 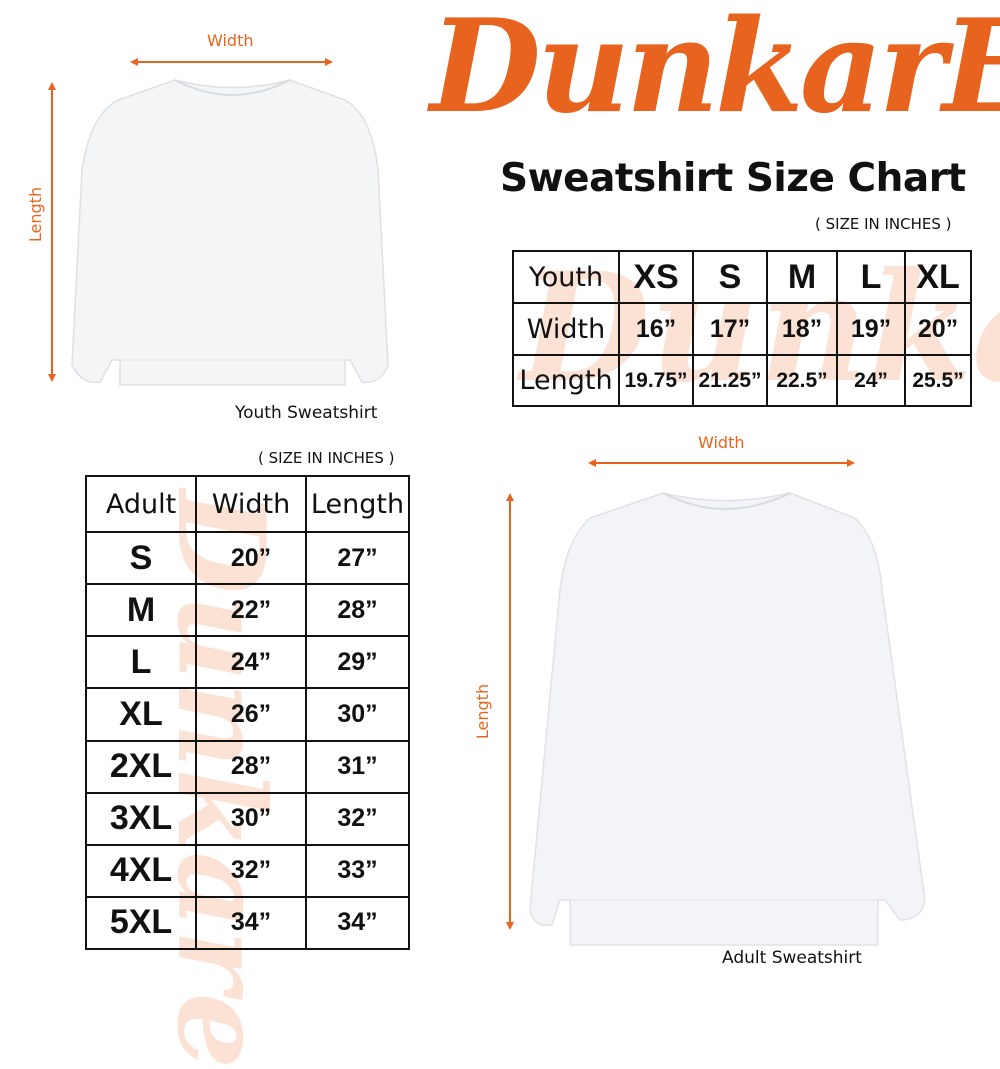 I want to click on table-row: 4XL 32” 33”, so click(x=247, y=870).